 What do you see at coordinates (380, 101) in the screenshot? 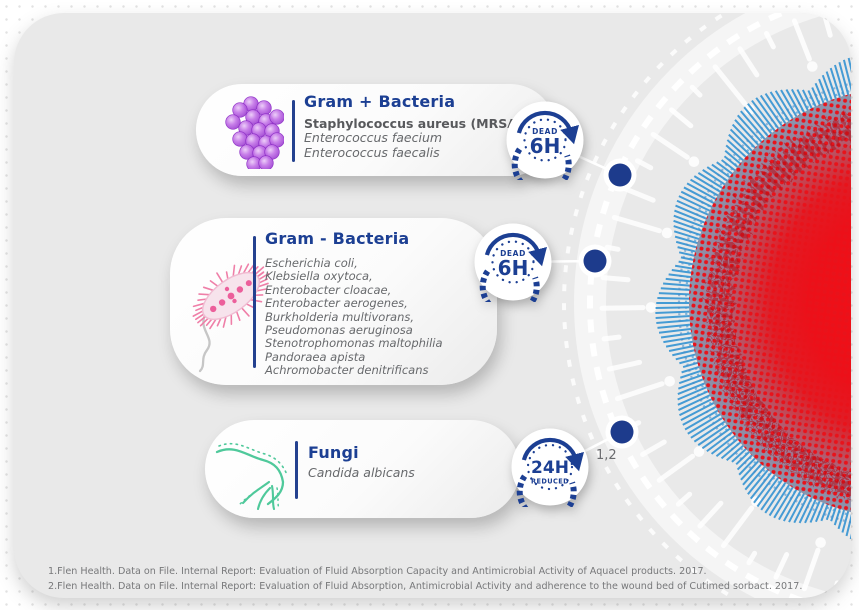
I see `card-title: Gram + Bacteria` at bounding box center [380, 101].